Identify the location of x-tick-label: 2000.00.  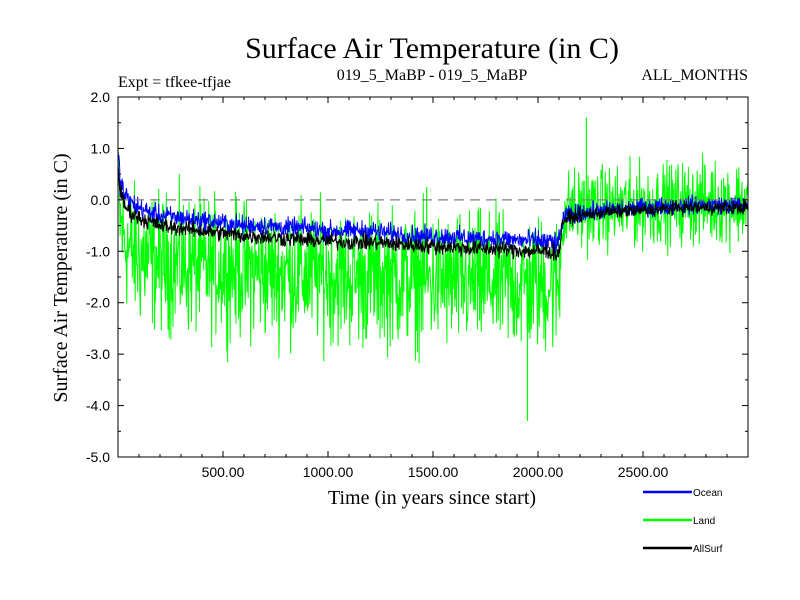
(538, 472).